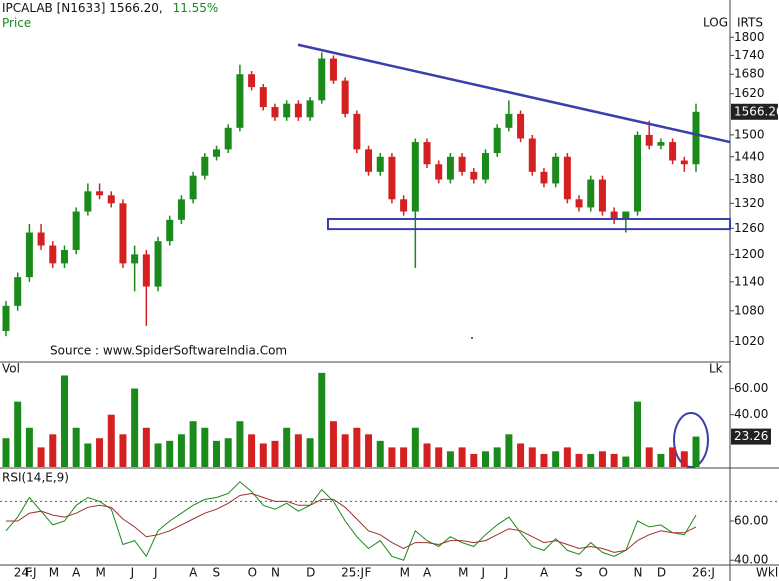 This screenshot has height=581, width=779. Describe the element at coordinates (529, 224) in the screenshot. I see `support-zone` at that location.